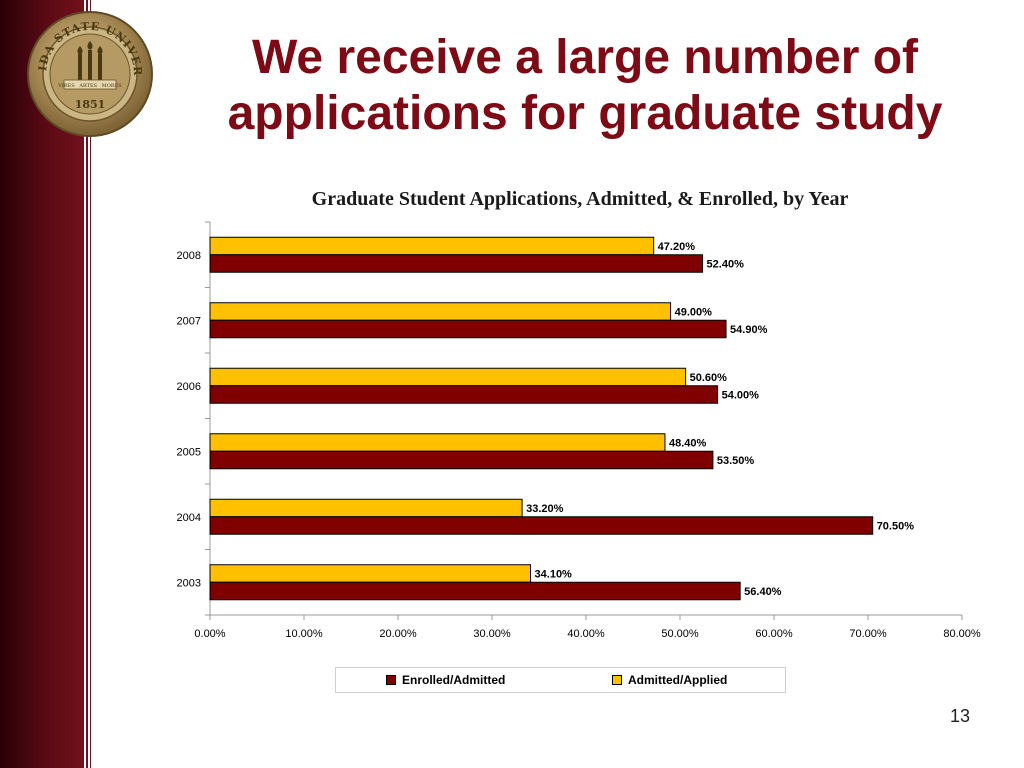 Image resolution: width=1024 pixels, height=768 pixels. What do you see at coordinates (741, 396) in the screenshot?
I see `data-label-enrolled-admitted-2006: 54.00%` at bounding box center [741, 396].